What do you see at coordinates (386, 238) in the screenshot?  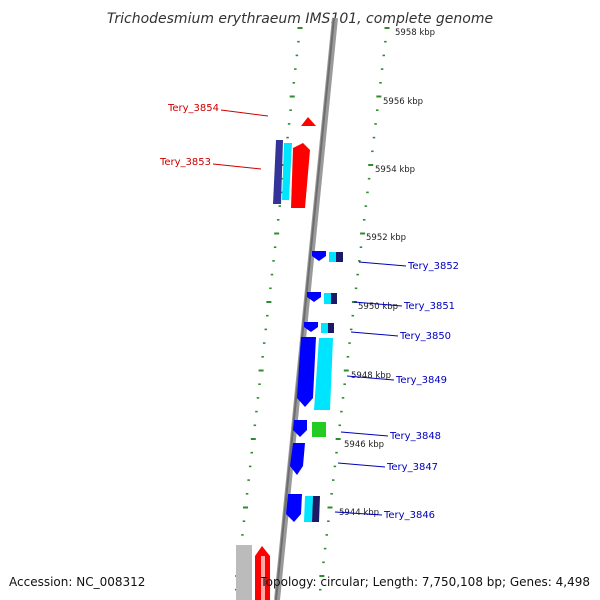 I see `kbp-label-5952: 5952 kbp` at bounding box center [386, 238].